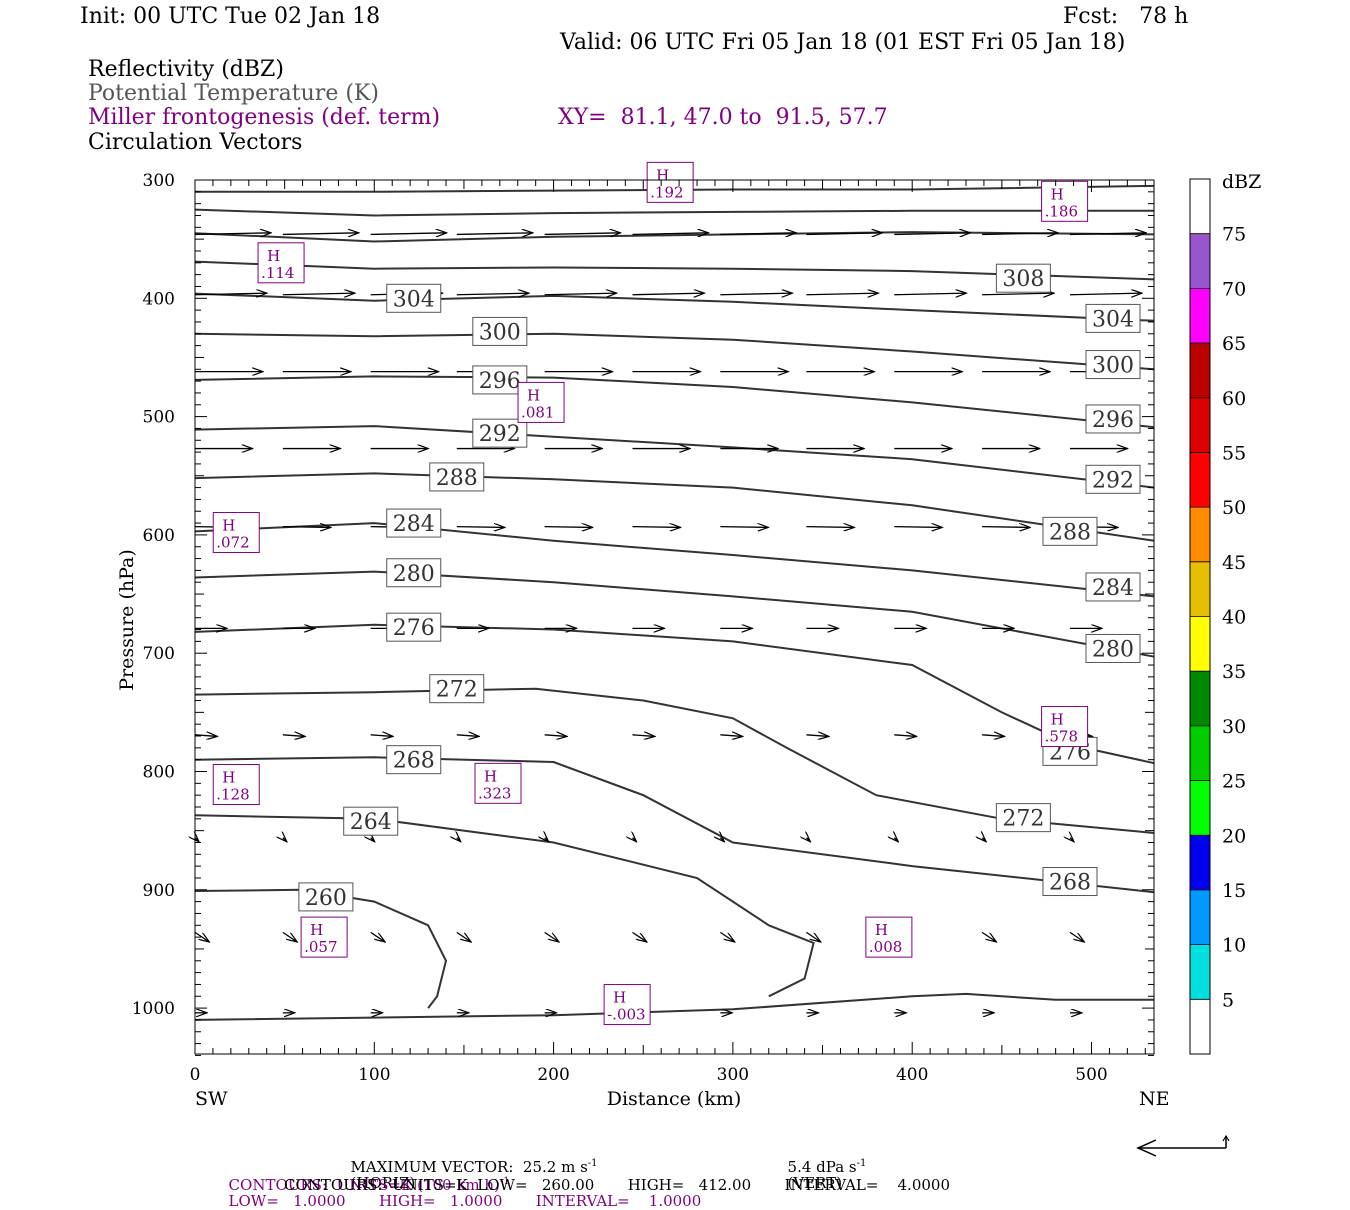  What do you see at coordinates (233, 93) in the screenshot?
I see `field-theta: Potential Temperature (K)` at bounding box center [233, 93].